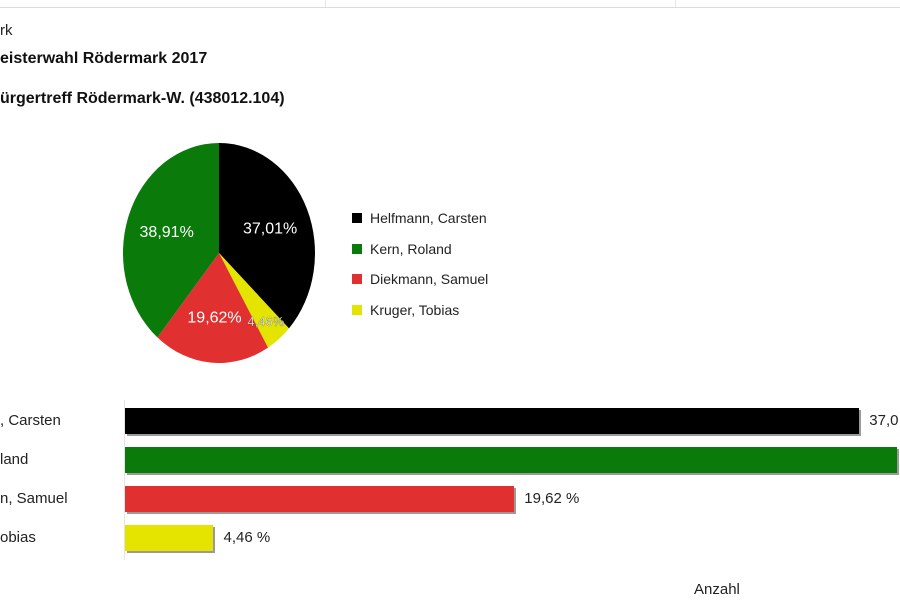  What do you see at coordinates (34, 498) in the screenshot?
I see `bar-category-label: n, Samuel` at bounding box center [34, 498].